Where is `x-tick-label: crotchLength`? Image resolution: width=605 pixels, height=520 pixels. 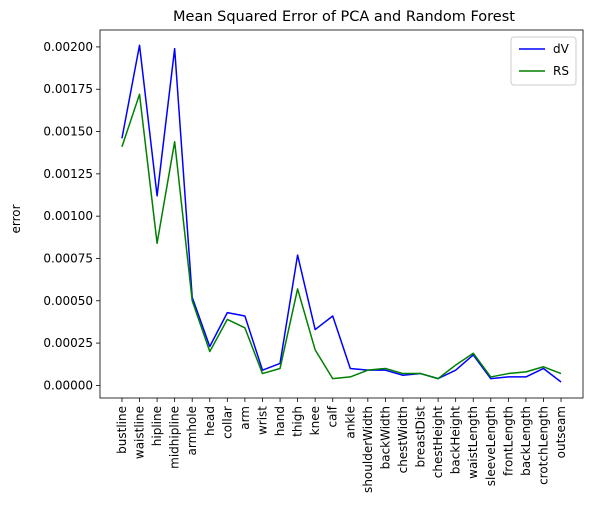 x-tick-label: crotchLength is located at coordinates (543, 445).